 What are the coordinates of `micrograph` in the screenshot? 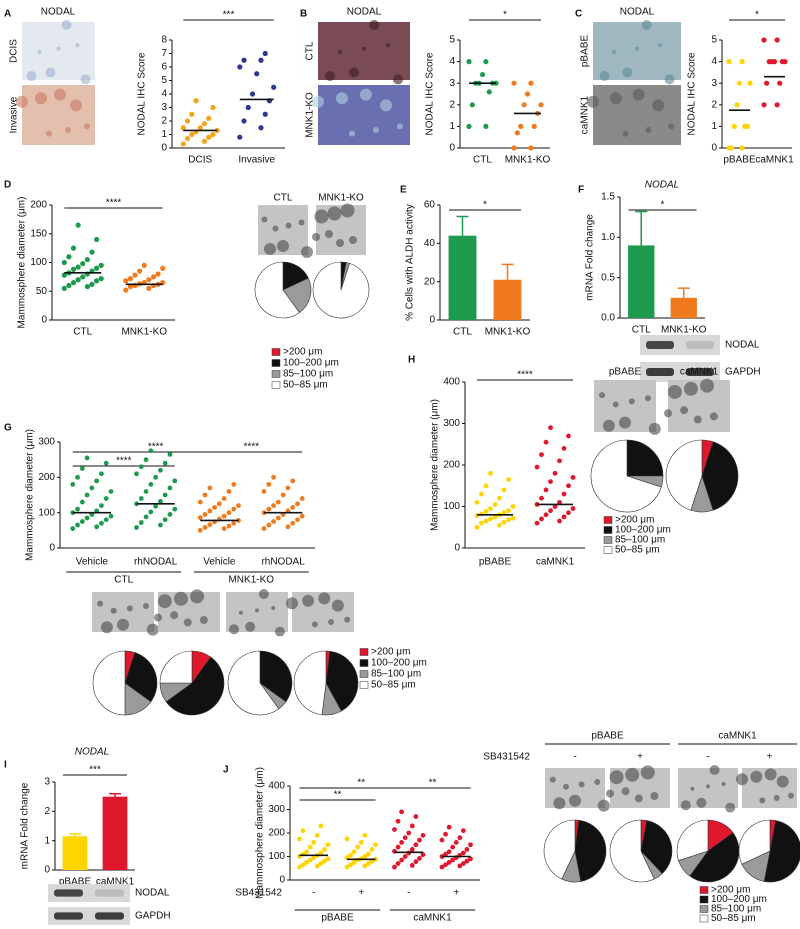 It's located at (637, 51).